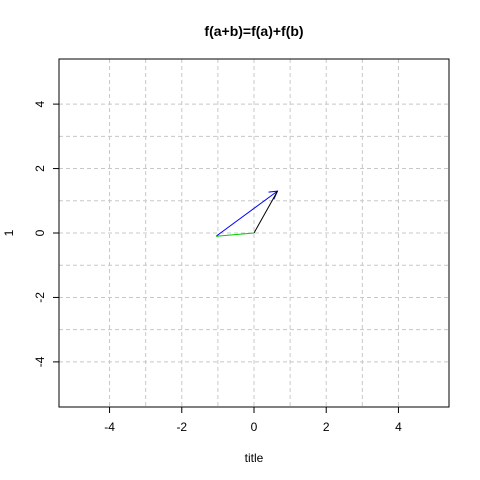 This screenshot has height=480, width=480. Describe the element at coordinates (9, 232) in the screenshot. I see `y-axis-label: 1` at that location.